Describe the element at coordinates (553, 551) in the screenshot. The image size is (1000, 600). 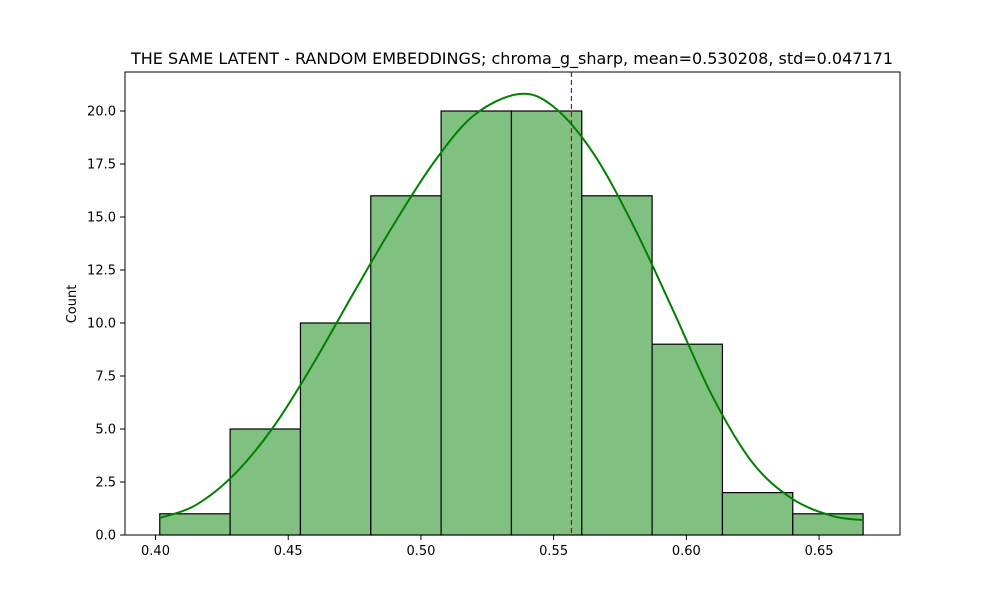
I see `x-tick-label: 0.55` at that location.